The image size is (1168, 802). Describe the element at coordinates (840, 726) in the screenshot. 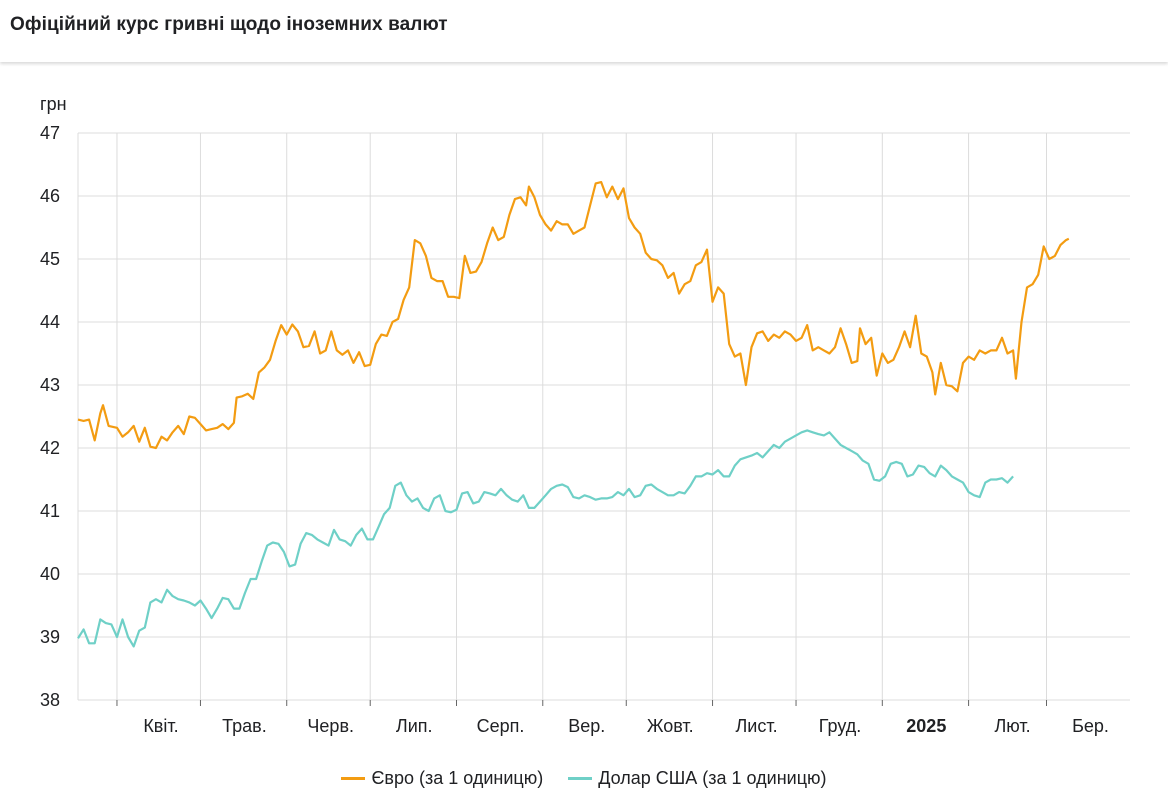

I see `x-tick-label: Груд.` at that location.